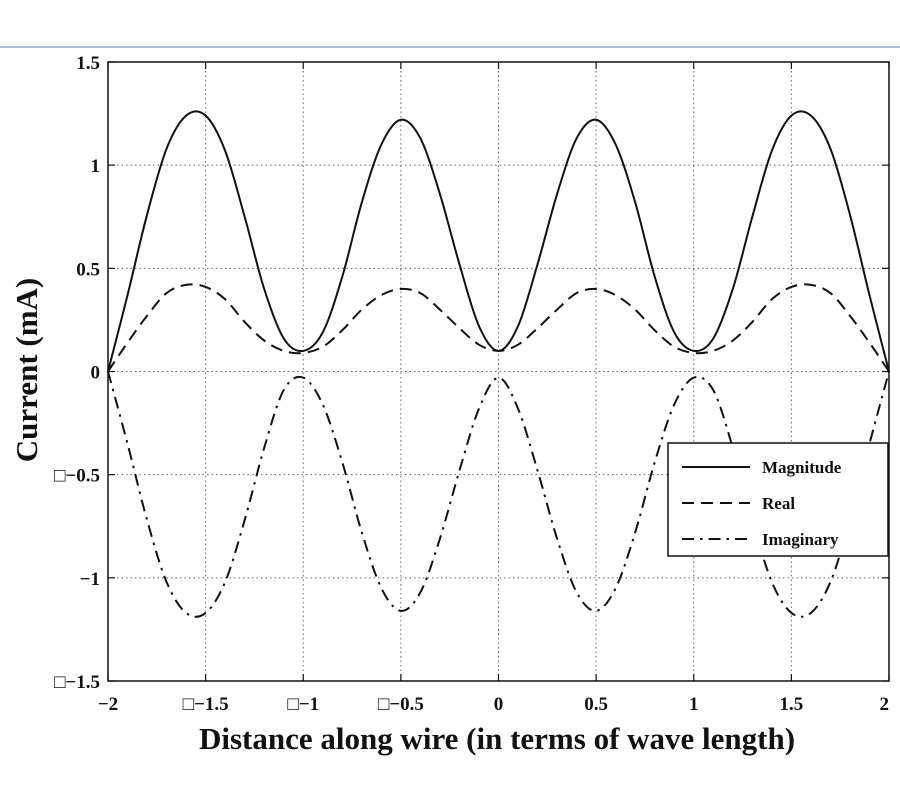 The image size is (900, 805). I want to click on x-tick-label: 2, so click(885, 704).